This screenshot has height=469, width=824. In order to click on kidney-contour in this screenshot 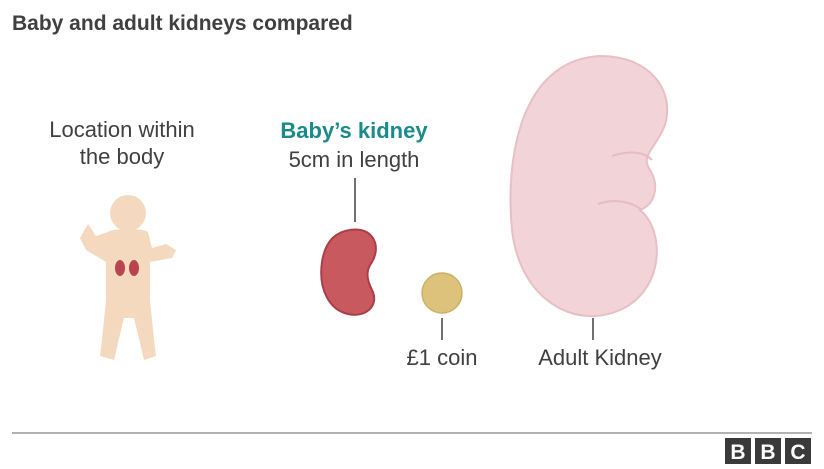, I will do `click(625, 181)`.